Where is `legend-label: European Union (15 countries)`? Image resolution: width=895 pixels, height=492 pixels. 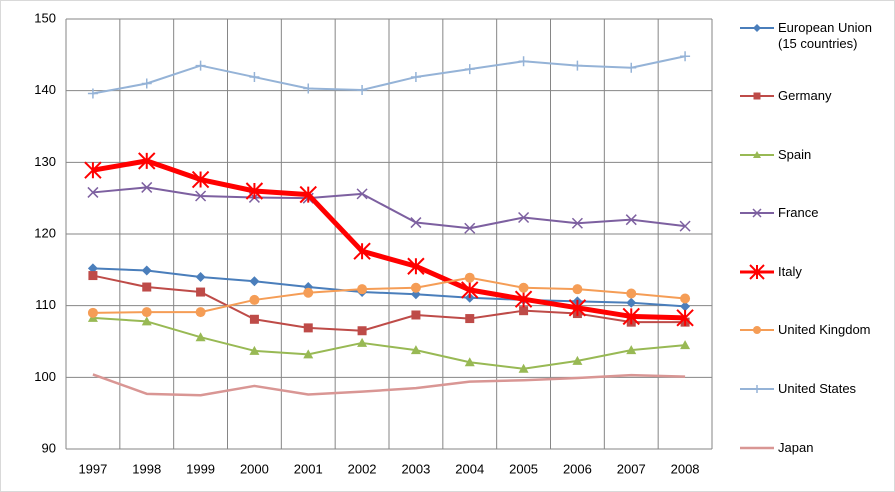
legend-label: European Union (15 countries) is located at coordinates (825, 35).